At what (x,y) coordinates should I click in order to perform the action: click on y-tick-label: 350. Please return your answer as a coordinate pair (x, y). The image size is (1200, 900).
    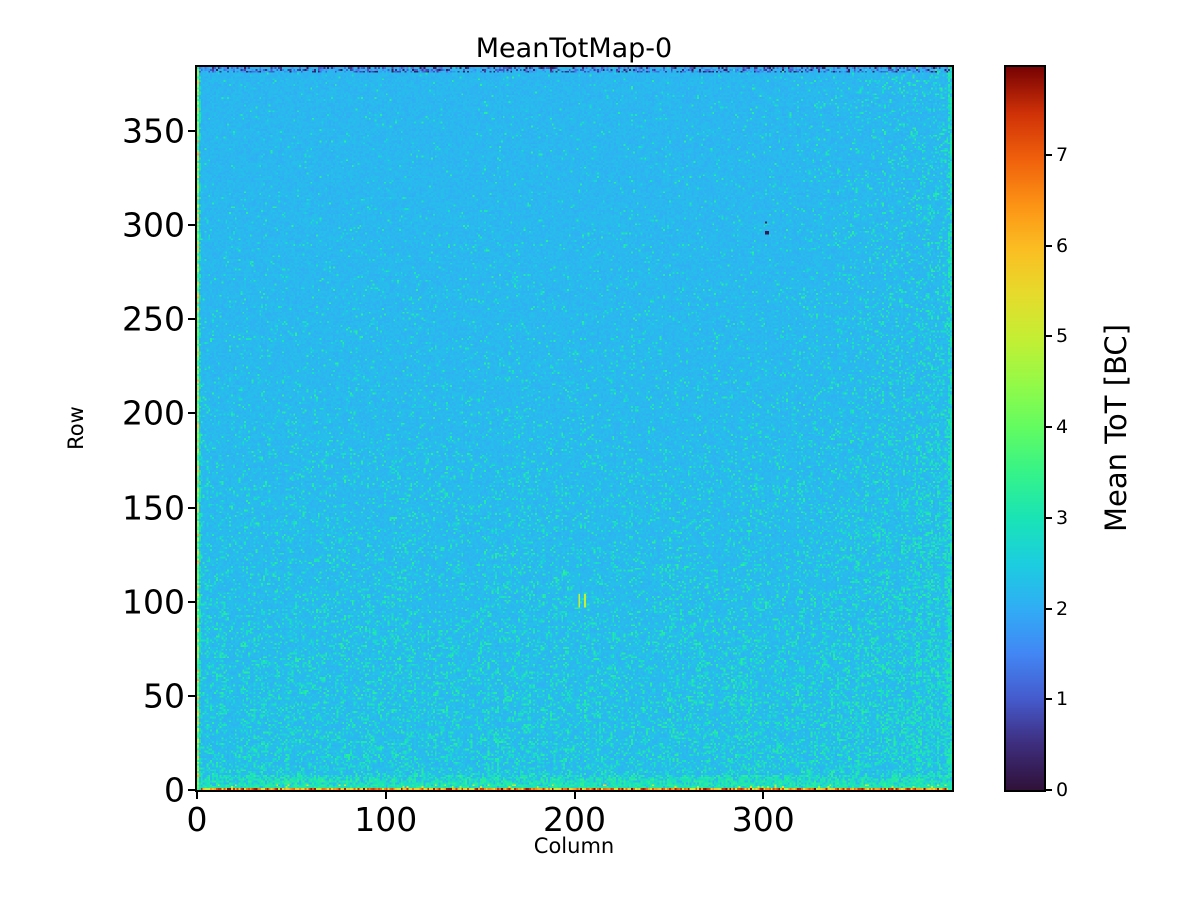
    Looking at the image, I should click on (153, 131).